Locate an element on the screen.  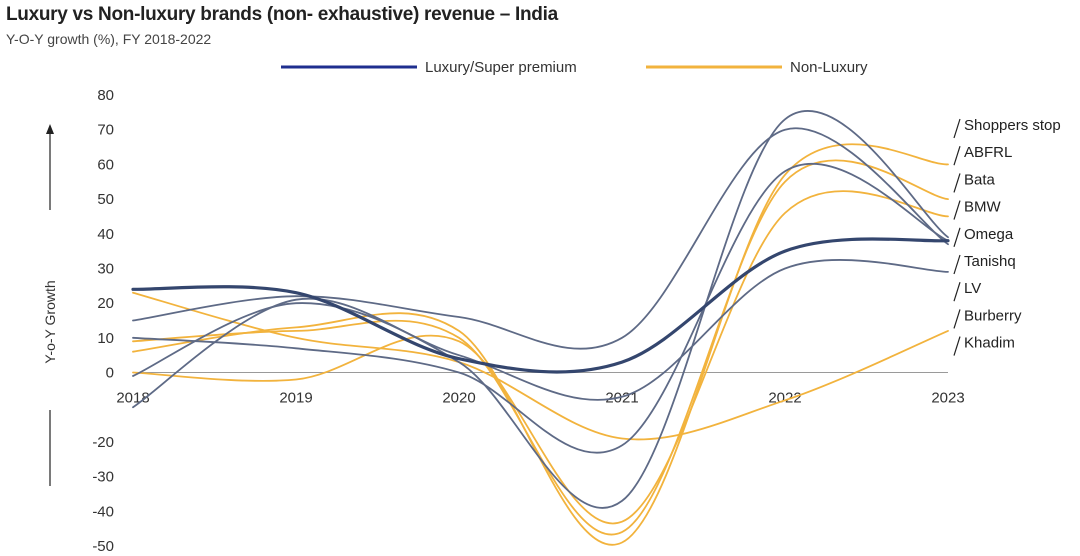
y-axis-arrowhead is located at coordinates (50, 129).